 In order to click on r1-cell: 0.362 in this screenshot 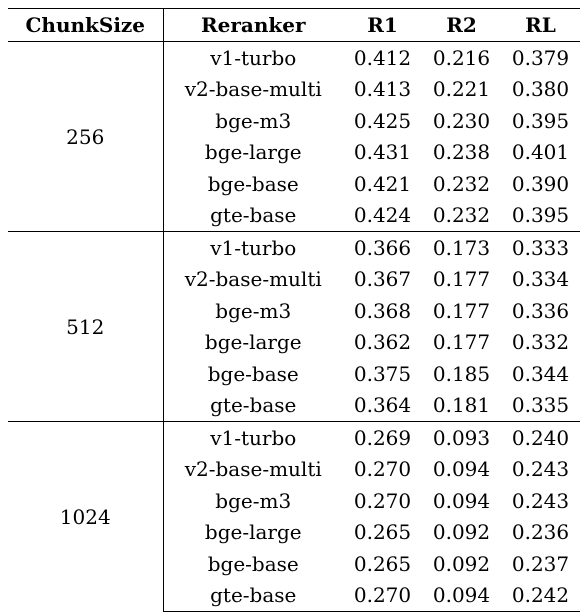, I will do `click(382, 342)`.